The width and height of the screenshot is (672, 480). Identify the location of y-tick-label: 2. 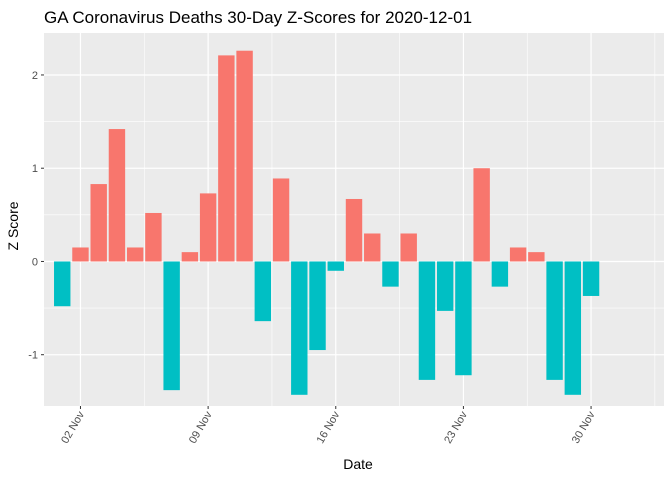
(35, 76).